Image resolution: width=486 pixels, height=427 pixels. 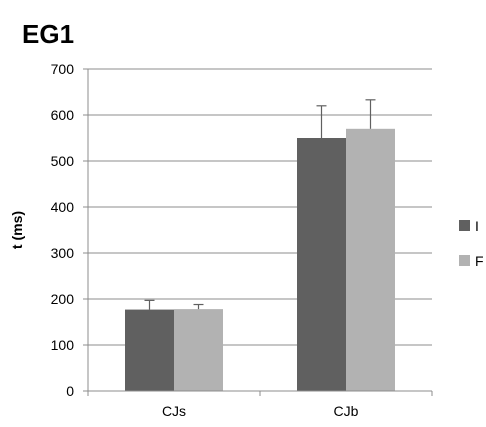 What do you see at coordinates (346, 411) in the screenshot?
I see `x-tick-label: CJb` at bounding box center [346, 411].